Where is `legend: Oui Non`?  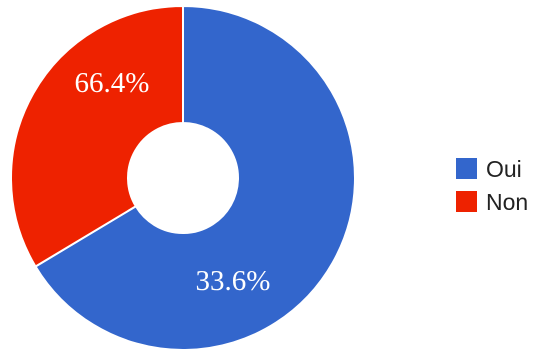 legend: Oui Non is located at coordinates (492, 185).